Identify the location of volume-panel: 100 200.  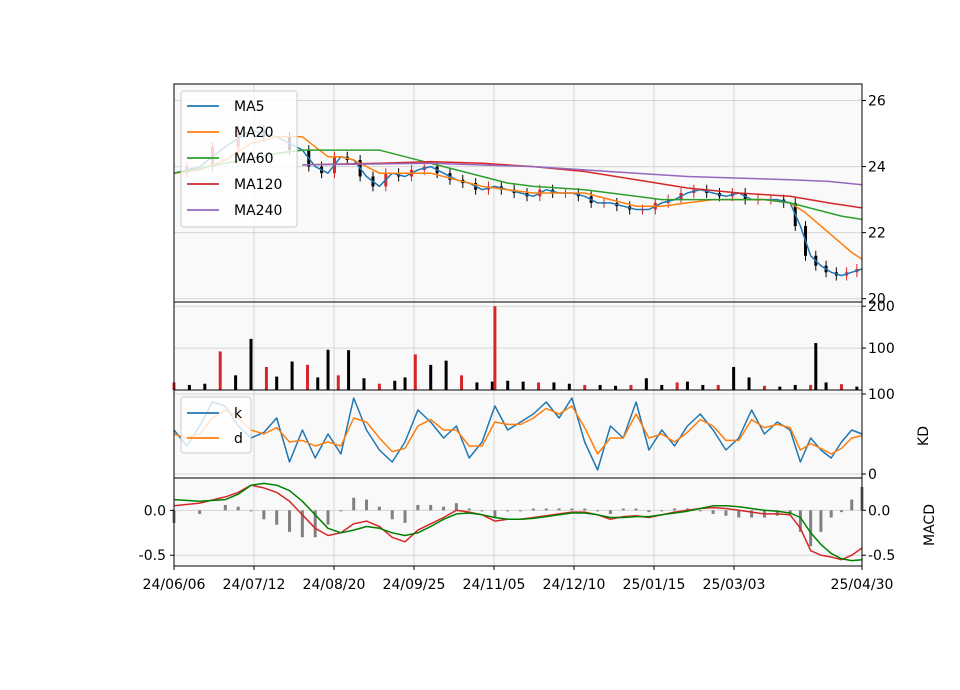
(533, 345).